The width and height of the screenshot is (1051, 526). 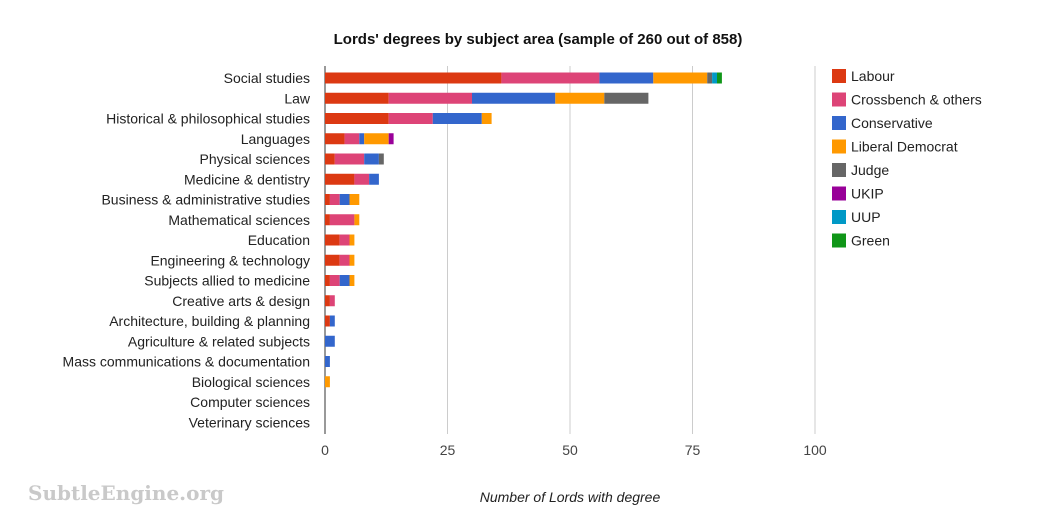 I want to click on legend-label: Liberal Democrat, so click(x=904, y=147).